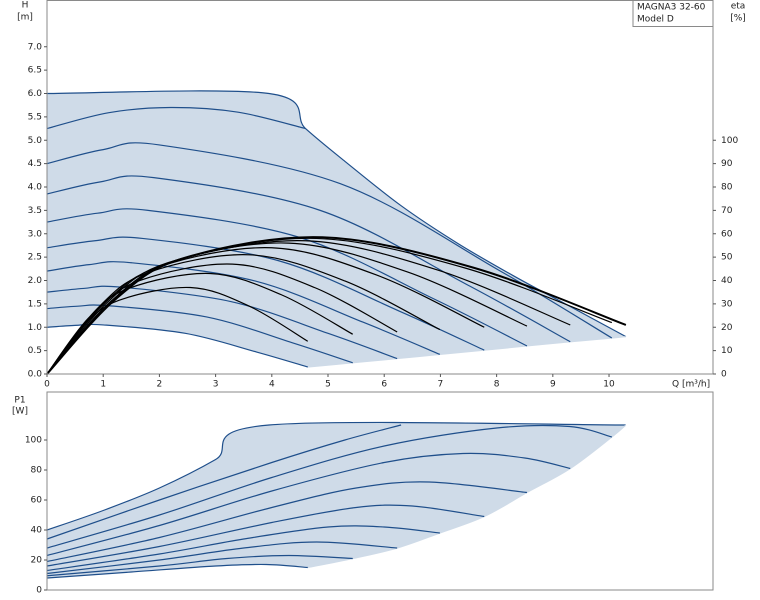  Describe the element at coordinates (724, 375) in the screenshot. I see `y2-tick-label: 0` at that location.